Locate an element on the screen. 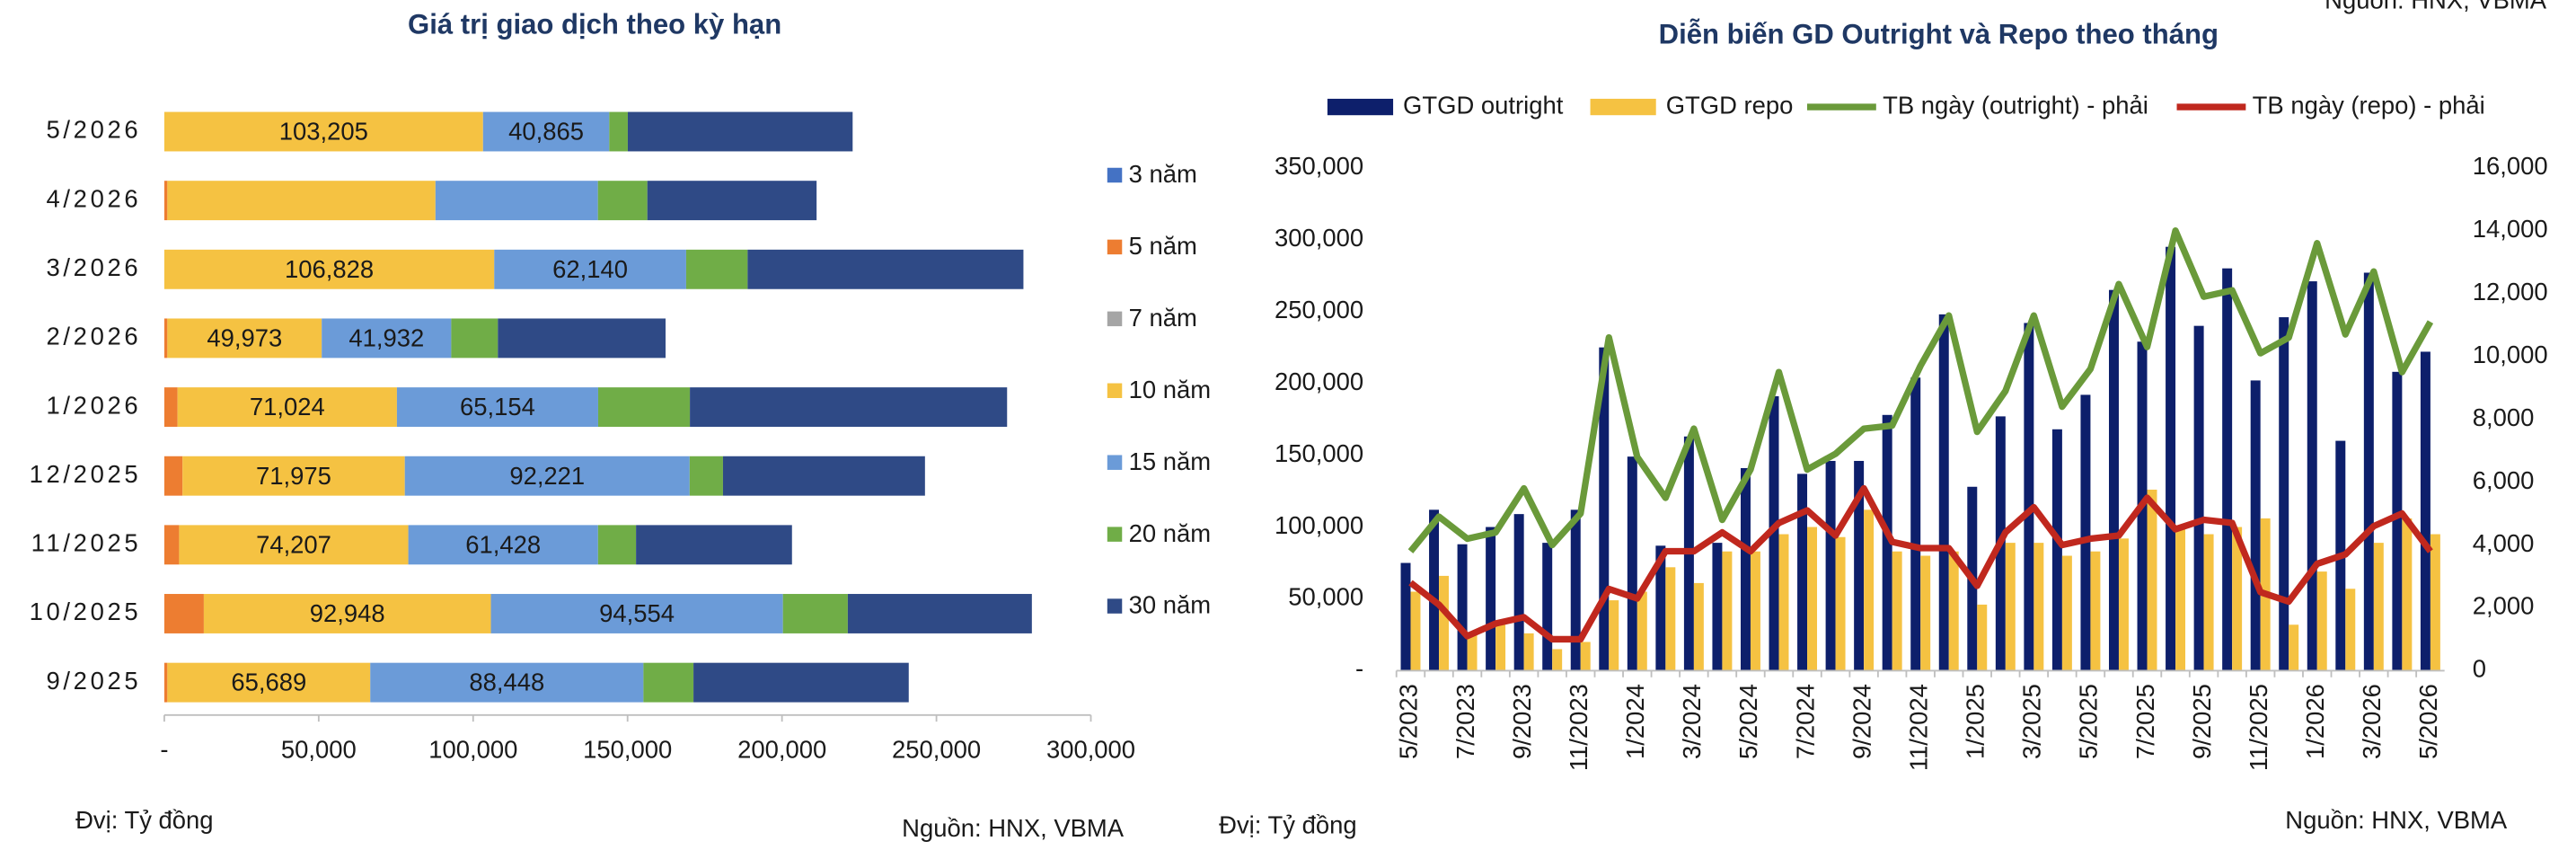  x-tick-label: 9/2025 is located at coordinates (2202, 721).